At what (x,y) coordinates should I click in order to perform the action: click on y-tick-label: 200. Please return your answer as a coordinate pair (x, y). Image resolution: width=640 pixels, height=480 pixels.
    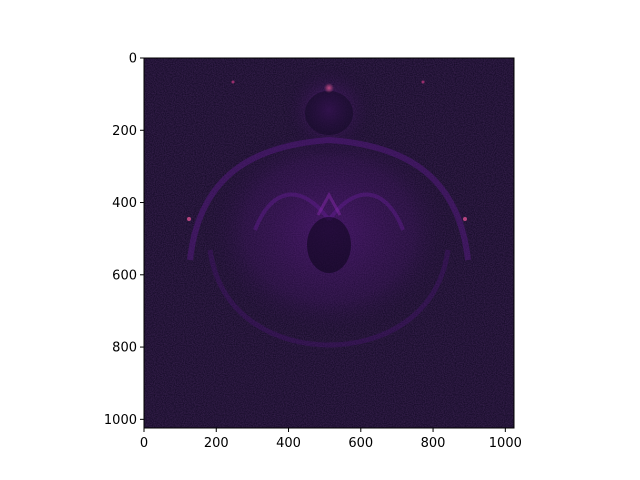
    Looking at the image, I should click on (124, 131).